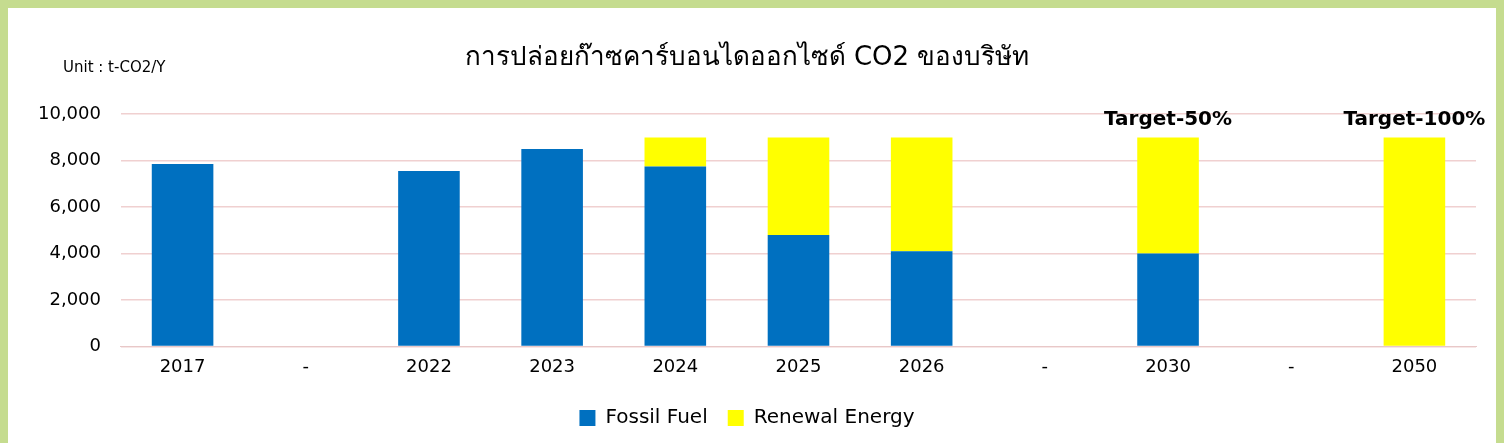 The height and width of the screenshot is (443, 1504). What do you see at coordinates (656, 416) in the screenshot?
I see `legend-label: Fossil Fuel` at bounding box center [656, 416].